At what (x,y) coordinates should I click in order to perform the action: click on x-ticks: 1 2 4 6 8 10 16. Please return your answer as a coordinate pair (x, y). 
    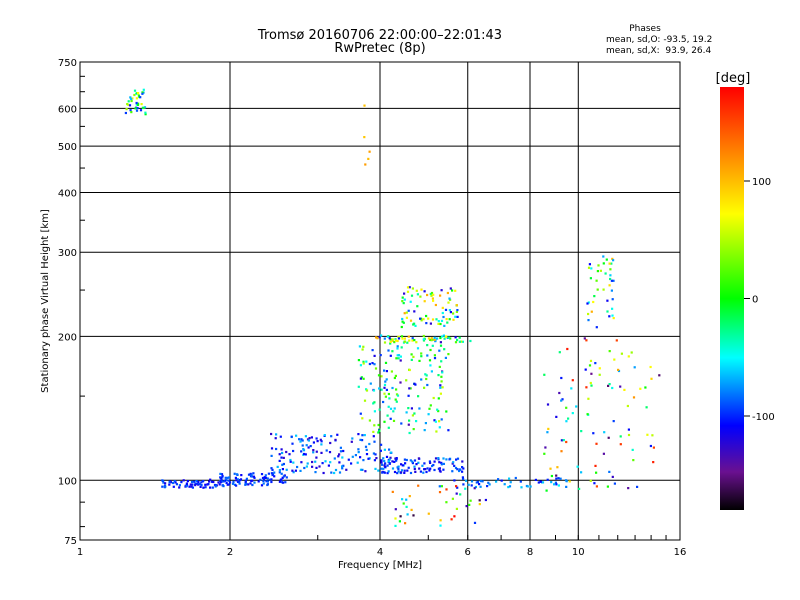
    Looking at the image, I should click on (381, 546).